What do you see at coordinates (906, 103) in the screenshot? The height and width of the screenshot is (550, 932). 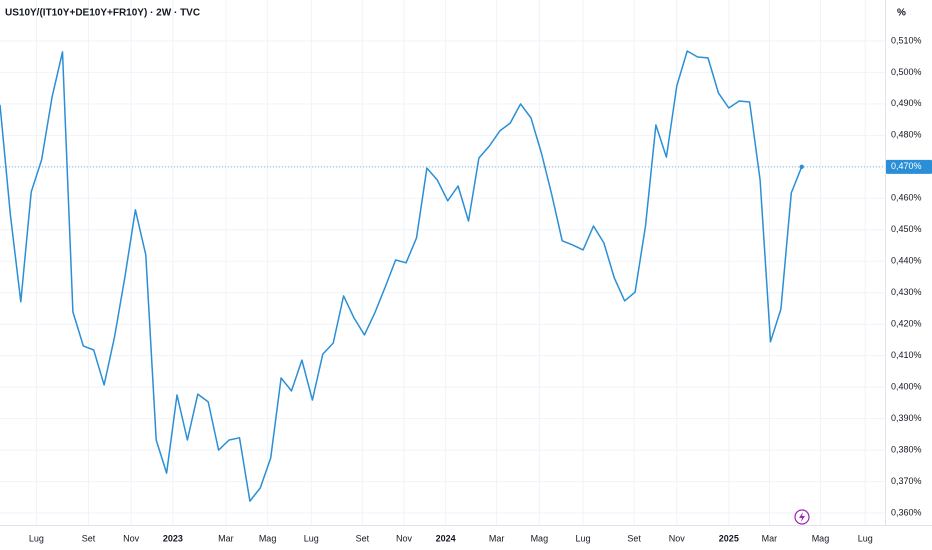 I see `y-tick-label: 0,490%` at bounding box center [906, 103].